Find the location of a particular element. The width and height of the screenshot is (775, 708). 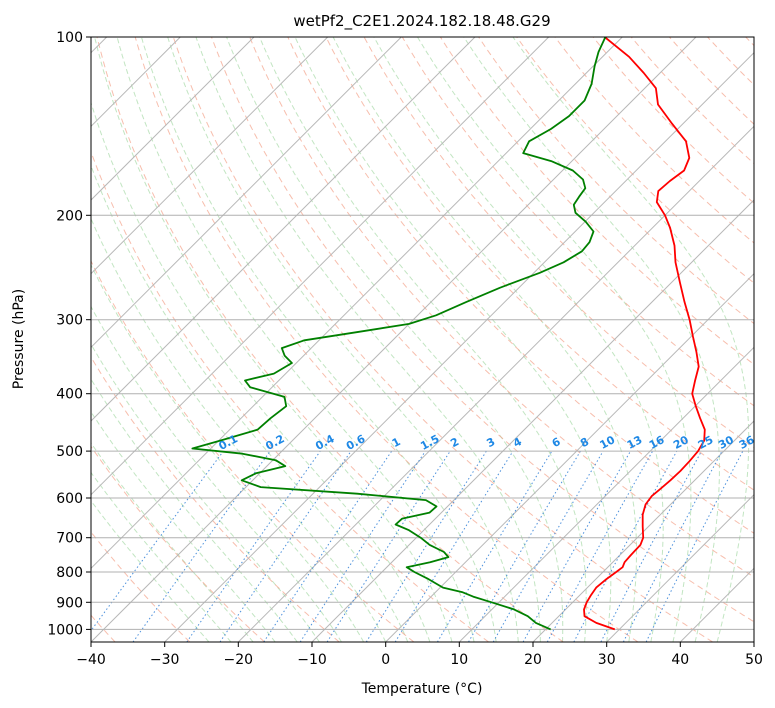

guide-labels: 0.1 0.2 0.4 0.6 1 1.5 2 3 4 6 8 10 13 16 20 25 30 36 is located at coordinates (487, 442).